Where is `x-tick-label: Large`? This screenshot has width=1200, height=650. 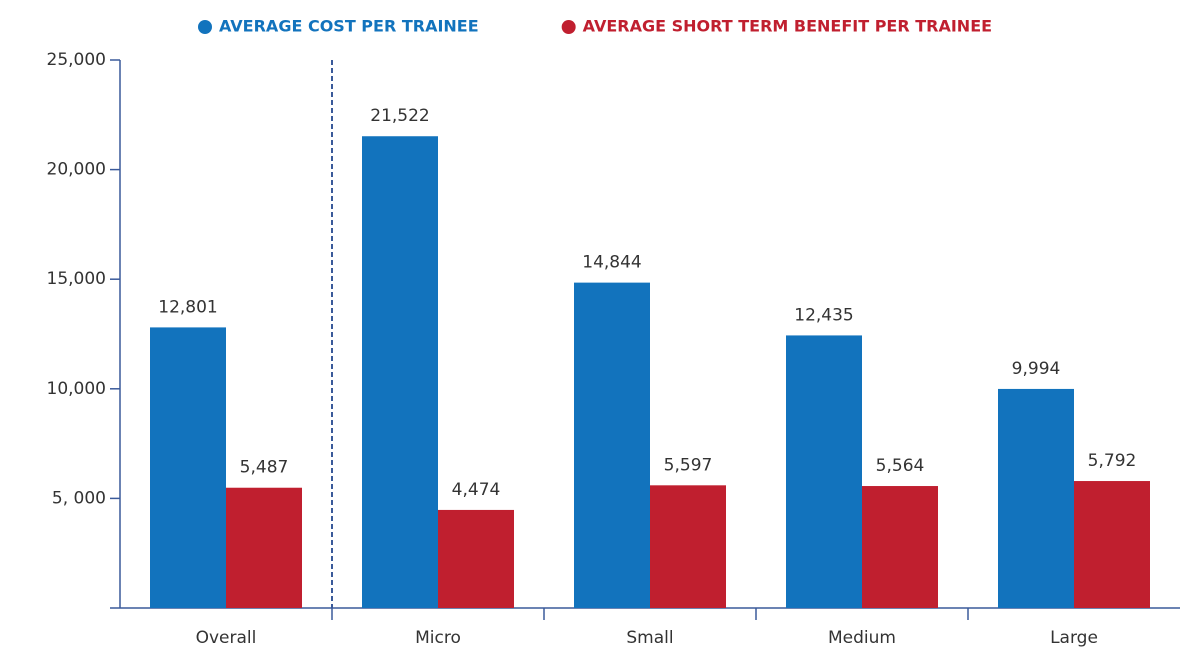
x-tick-label: Large is located at coordinates (1074, 638).